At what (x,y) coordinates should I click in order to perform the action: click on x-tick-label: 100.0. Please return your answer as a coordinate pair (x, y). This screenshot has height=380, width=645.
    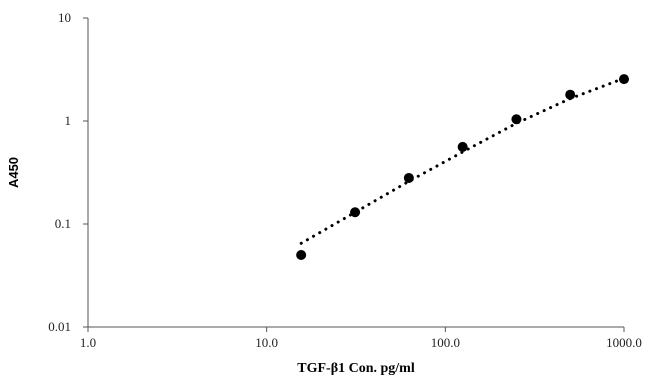
    Looking at the image, I should click on (445, 342).